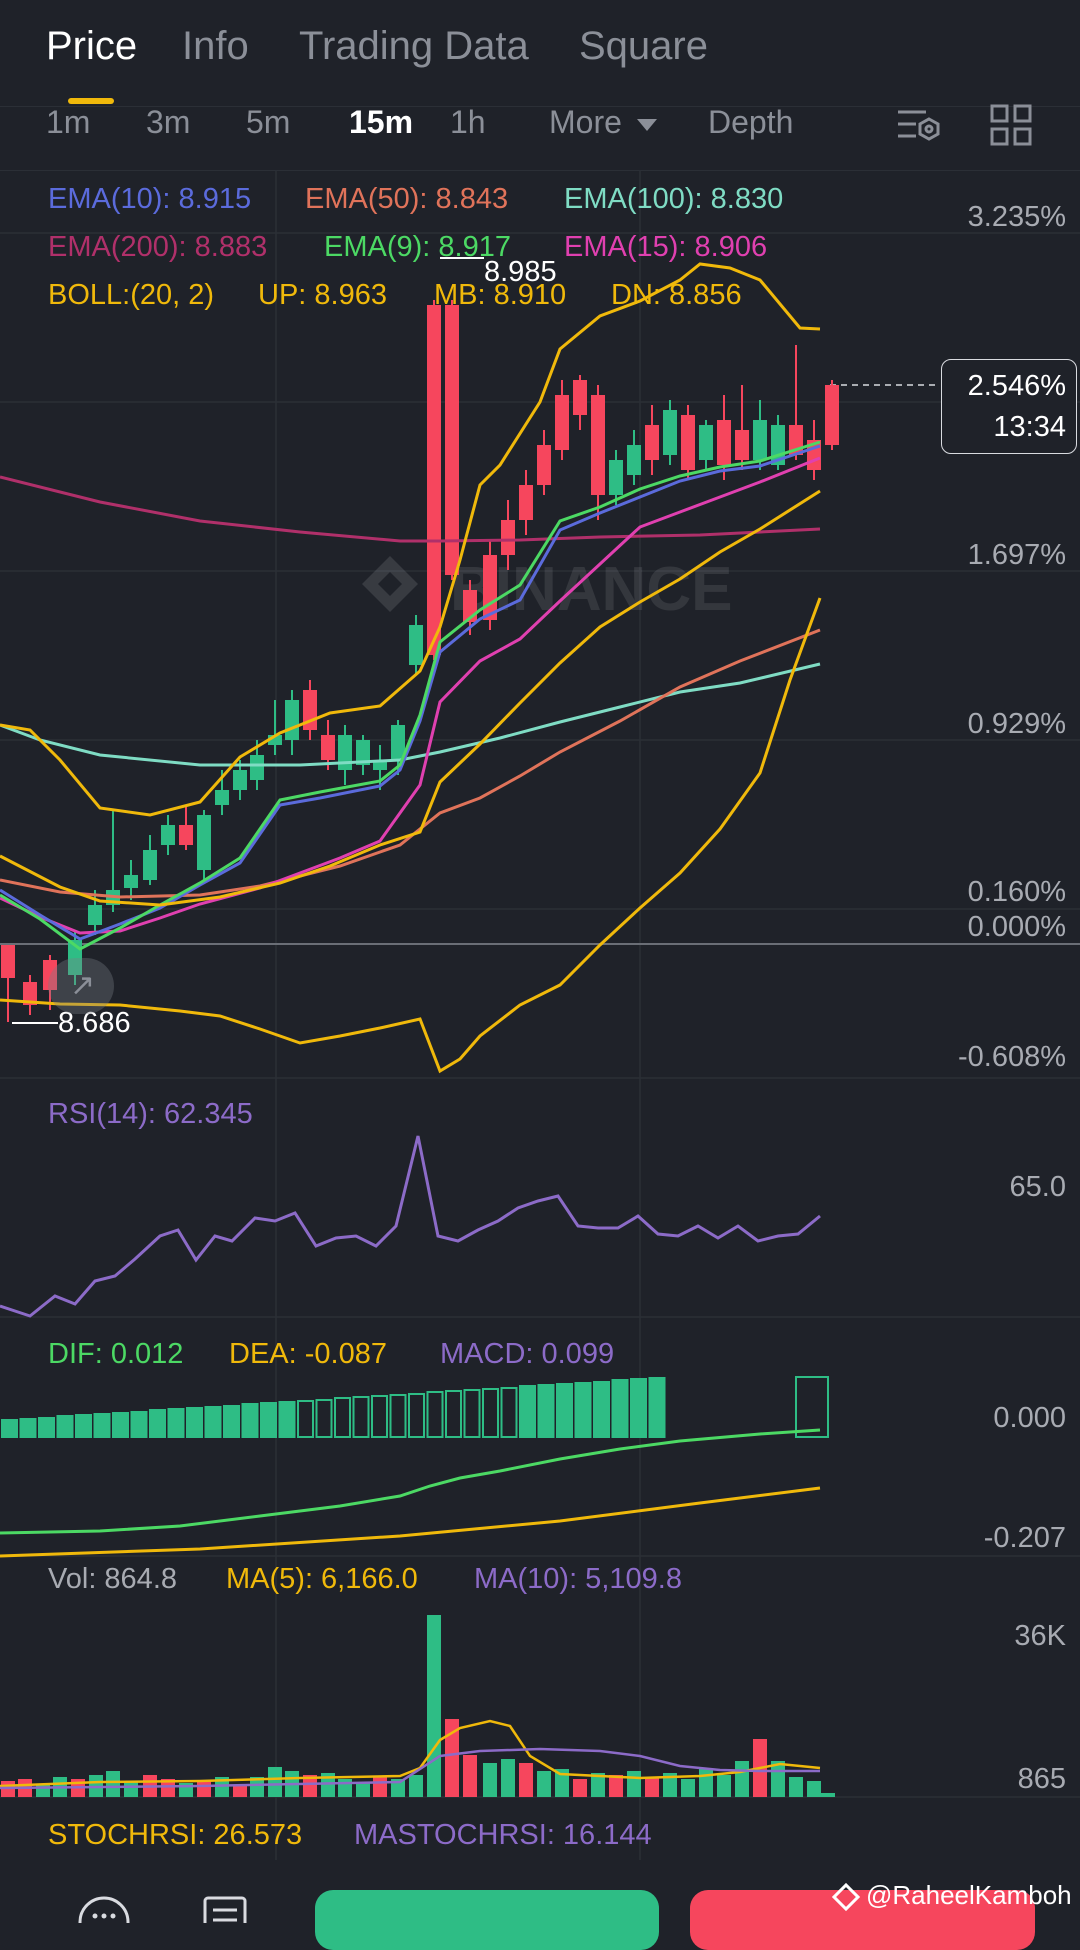 The width and height of the screenshot is (1080, 1950). I want to click on mastochrsi-label: MASTOCHRSI: 16.144, so click(503, 1835).